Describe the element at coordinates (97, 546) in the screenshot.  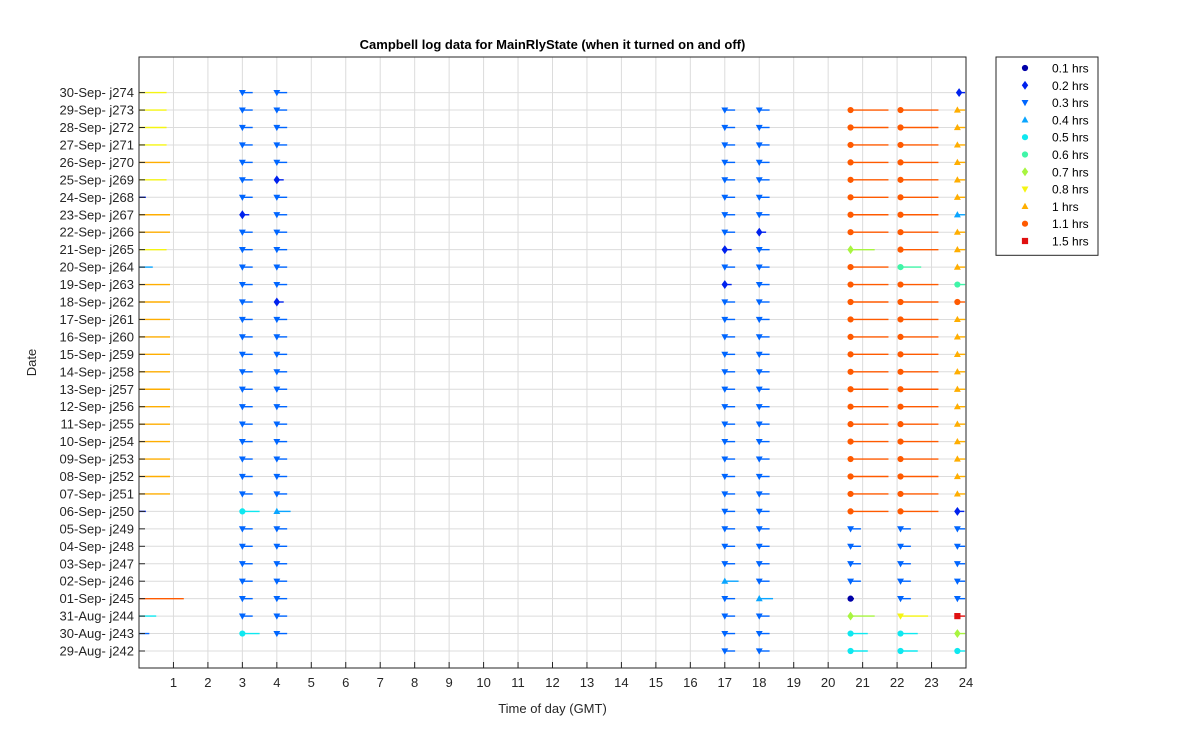
I see `y-tick-label: 04-Sep- j248` at that location.